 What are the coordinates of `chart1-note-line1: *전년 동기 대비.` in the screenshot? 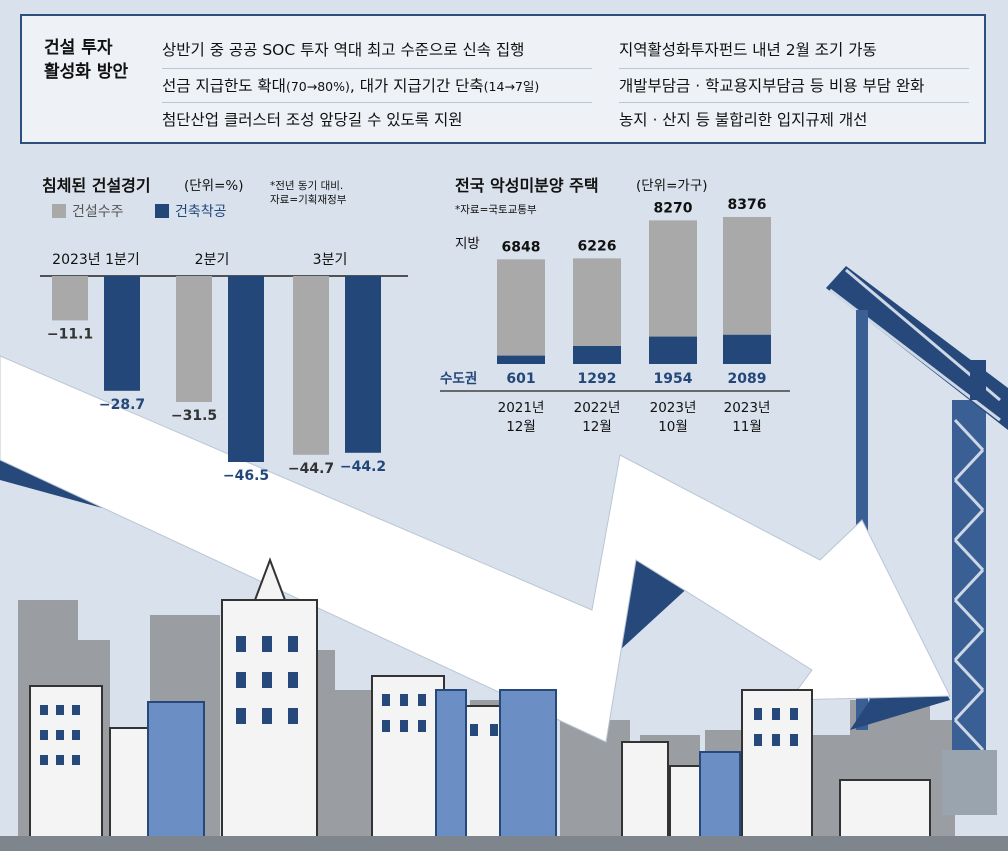 It's located at (307, 186).